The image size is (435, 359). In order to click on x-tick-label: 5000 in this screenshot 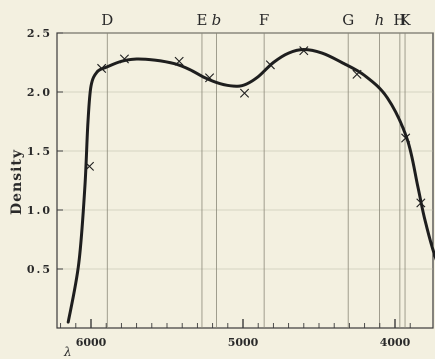, I will do `click(243, 342)`.